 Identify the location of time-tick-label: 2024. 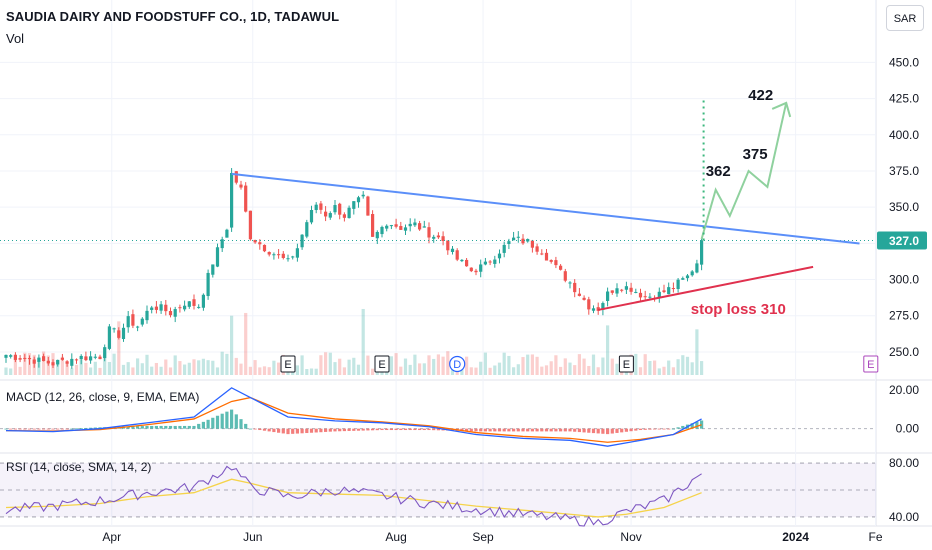
(795, 537).